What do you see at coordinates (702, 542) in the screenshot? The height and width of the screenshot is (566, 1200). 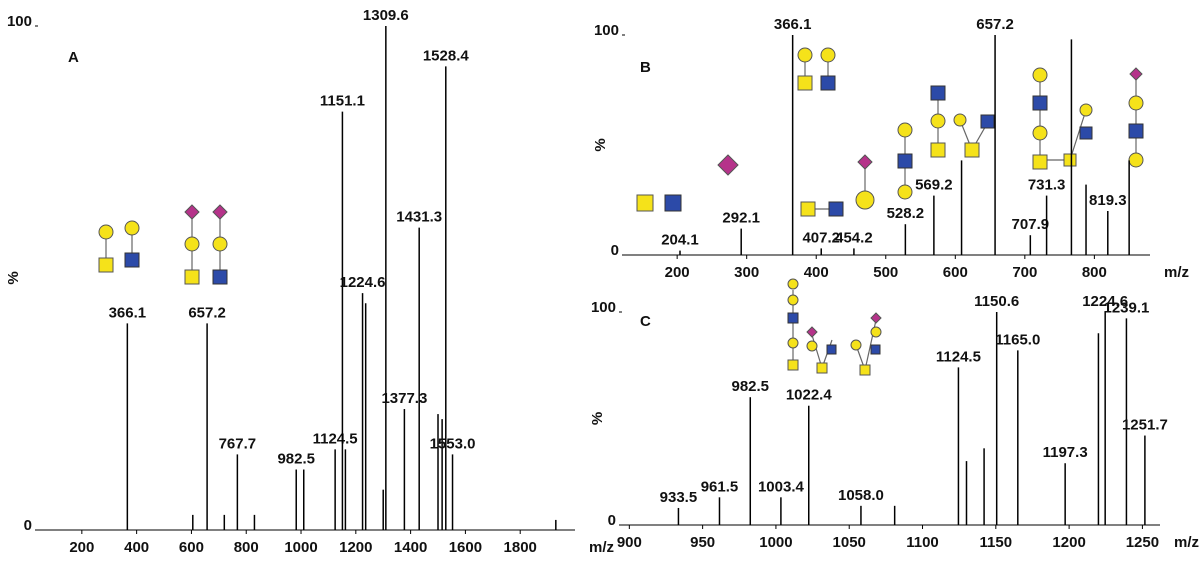 I see `x-tick-label: 950` at bounding box center [702, 542].